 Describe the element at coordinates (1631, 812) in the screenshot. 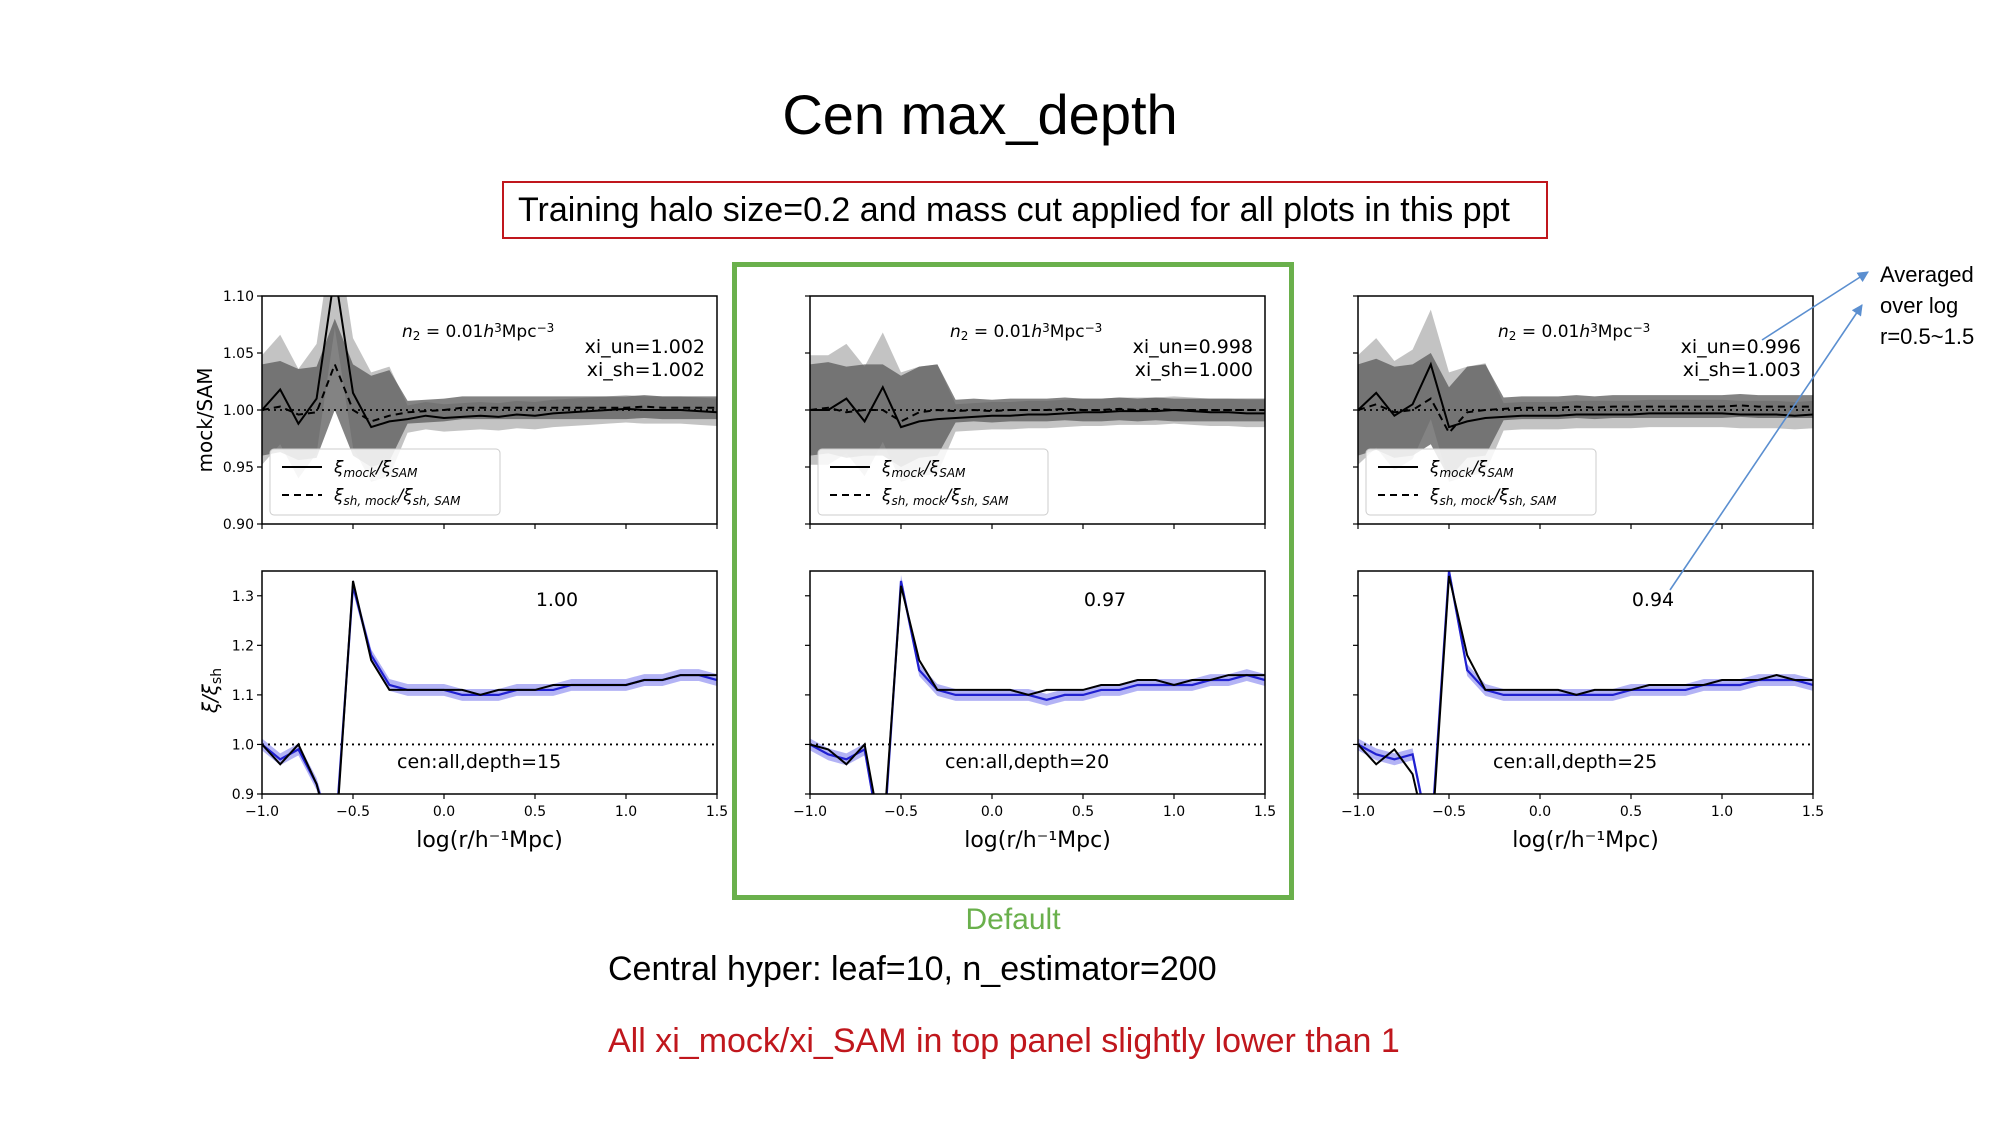

I see `x-tick-label: 0.5` at that location.